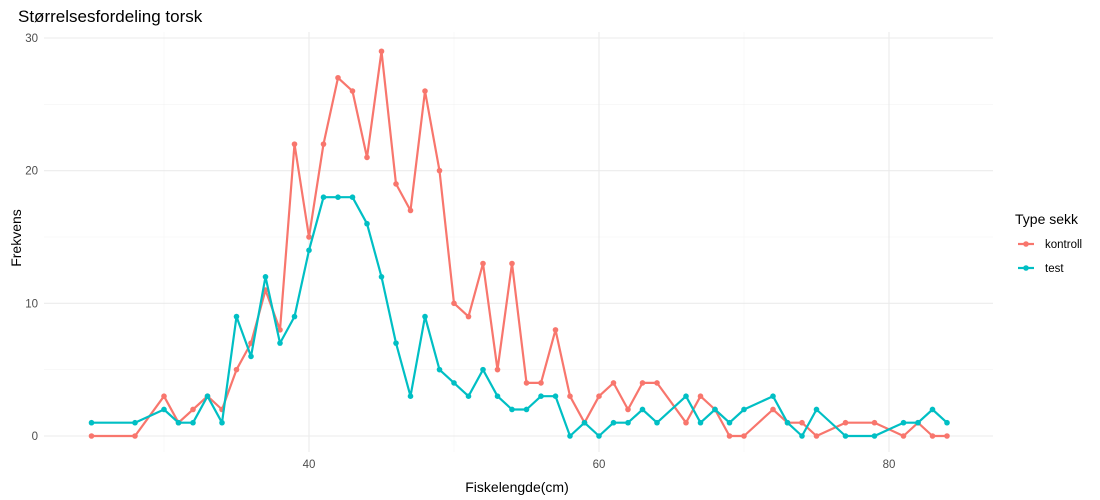 Image resolution: width=1100 pixels, height=500 pixels. What do you see at coordinates (309, 465) in the screenshot?
I see `x-tick-label: 40` at bounding box center [309, 465].